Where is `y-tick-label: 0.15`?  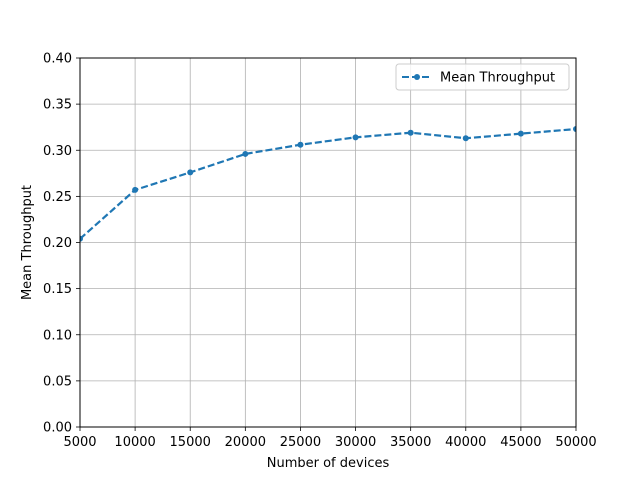 y-tick-label: 0.15 is located at coordinates (57, 289).